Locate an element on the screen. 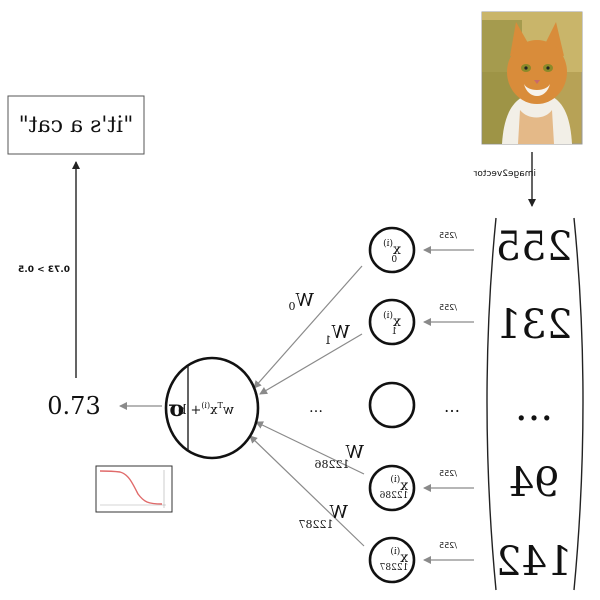  input-node-0: x(i) 0 is located at coordinates (392, 250).